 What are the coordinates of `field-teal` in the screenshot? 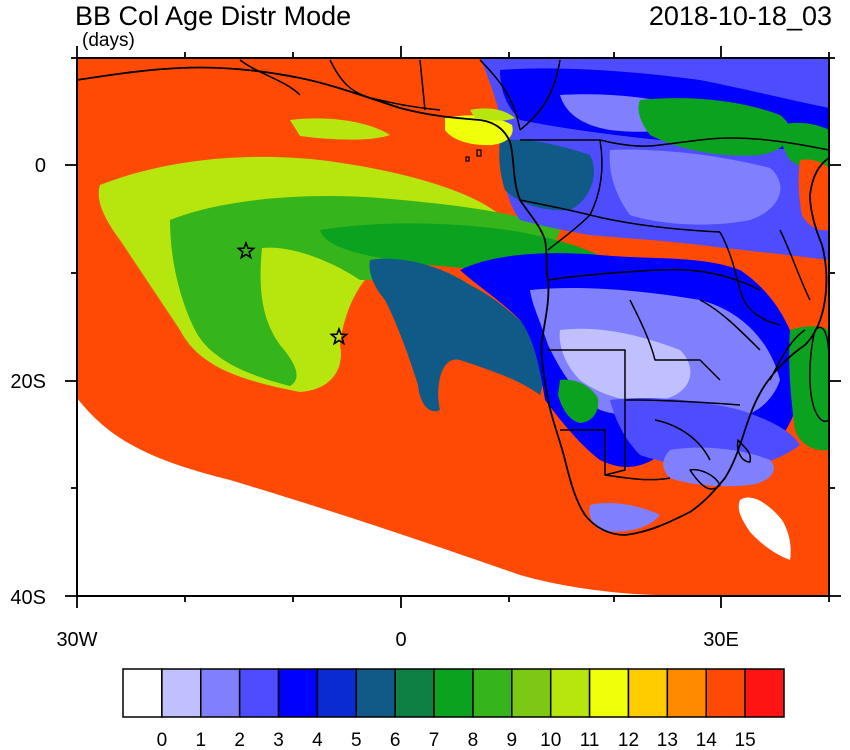 It's located at (456, 335).